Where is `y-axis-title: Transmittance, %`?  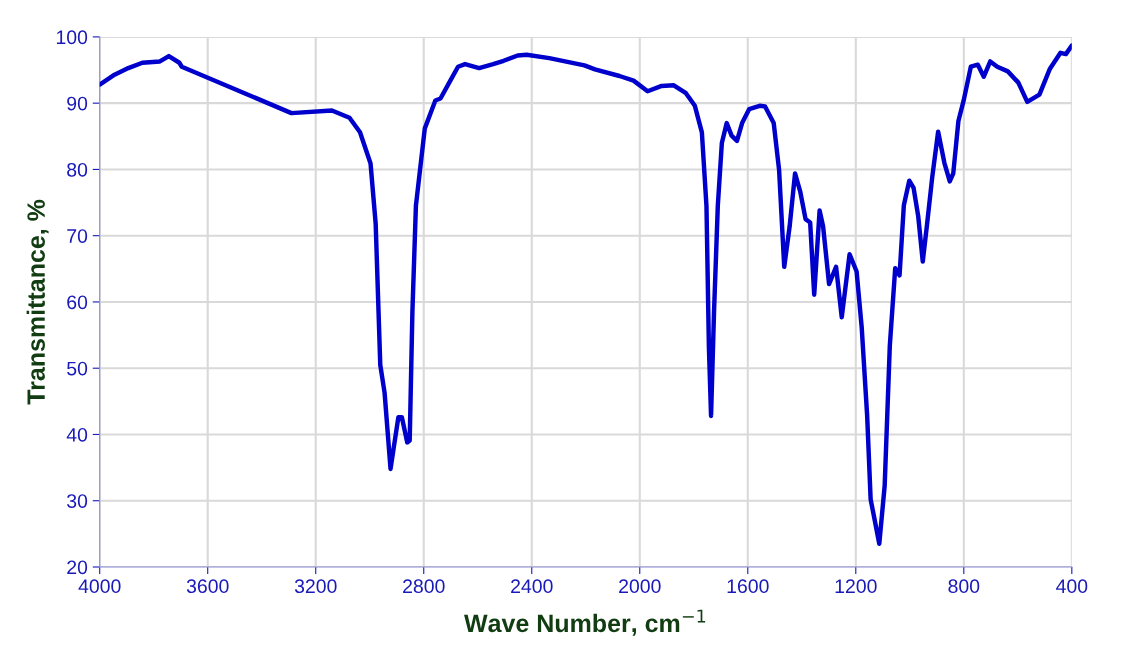
y-axis-title: Transmittance, % is located at coordinates (37, 302).